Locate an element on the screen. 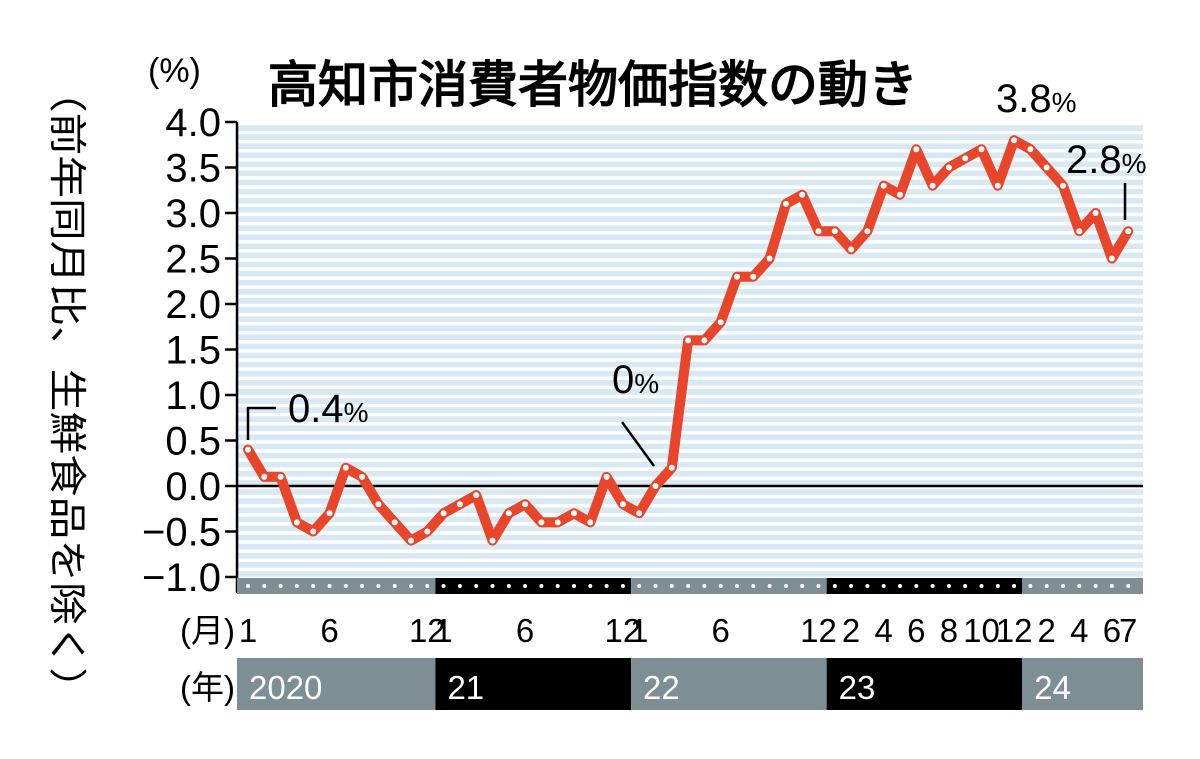 Image resolution: width=1200 pixels, height=759 pixels. y-tick-label: 2.5 is located at coordinates (193, 260).